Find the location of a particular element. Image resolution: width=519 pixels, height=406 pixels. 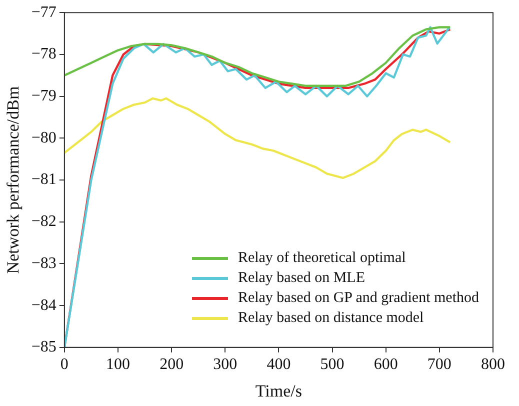

legend-label: Relay based on distance model is located at coordinates (331, 318).